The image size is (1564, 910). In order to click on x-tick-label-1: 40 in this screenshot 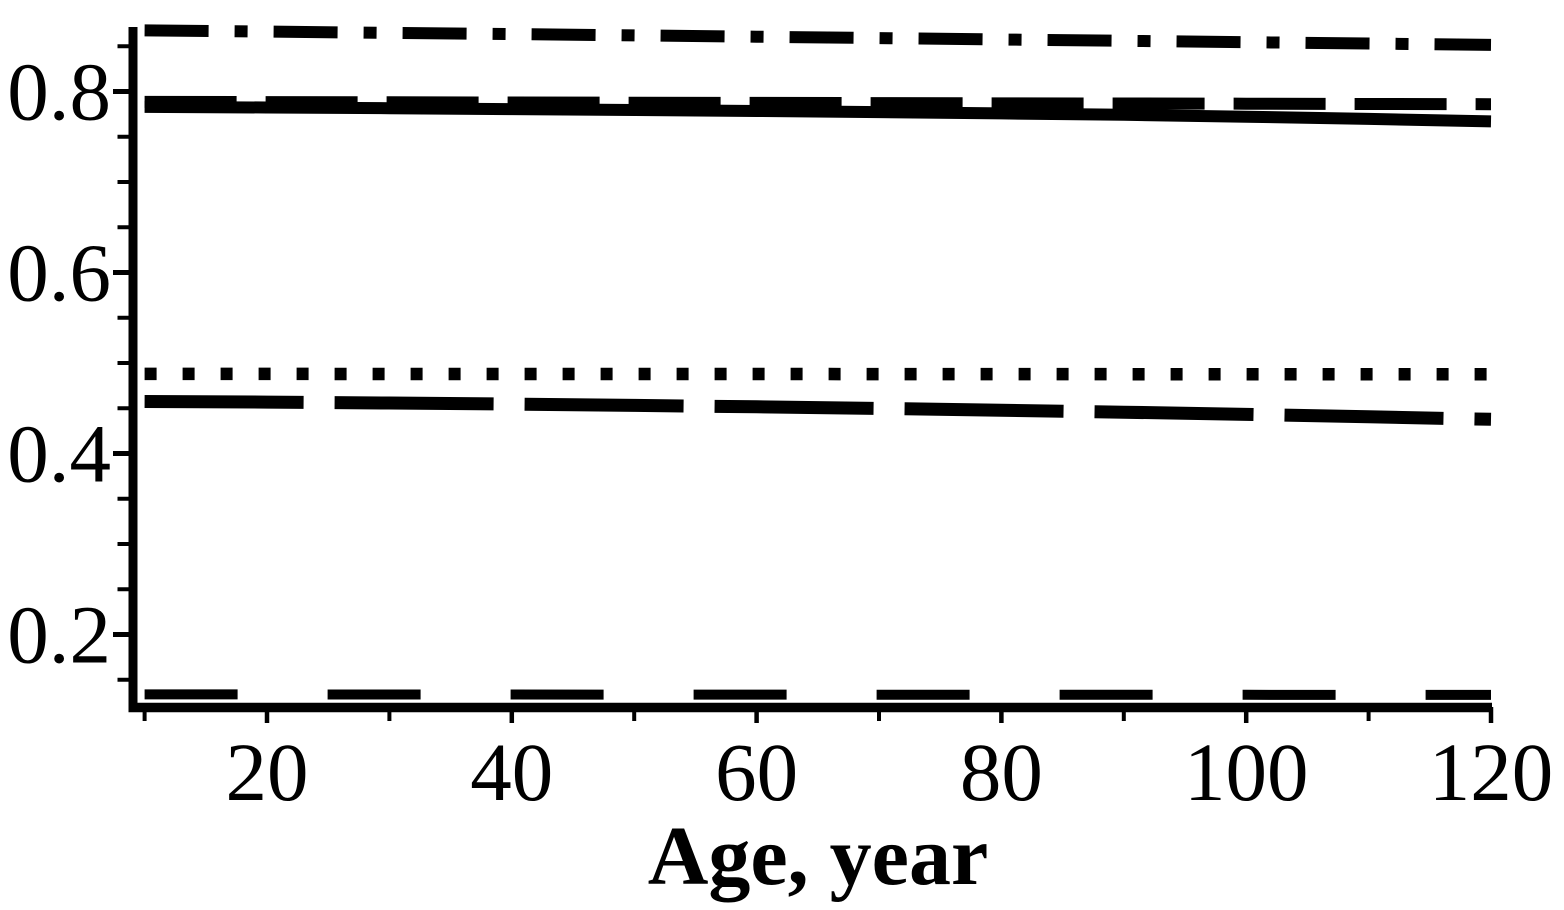, I will do `click(511, 772)`.